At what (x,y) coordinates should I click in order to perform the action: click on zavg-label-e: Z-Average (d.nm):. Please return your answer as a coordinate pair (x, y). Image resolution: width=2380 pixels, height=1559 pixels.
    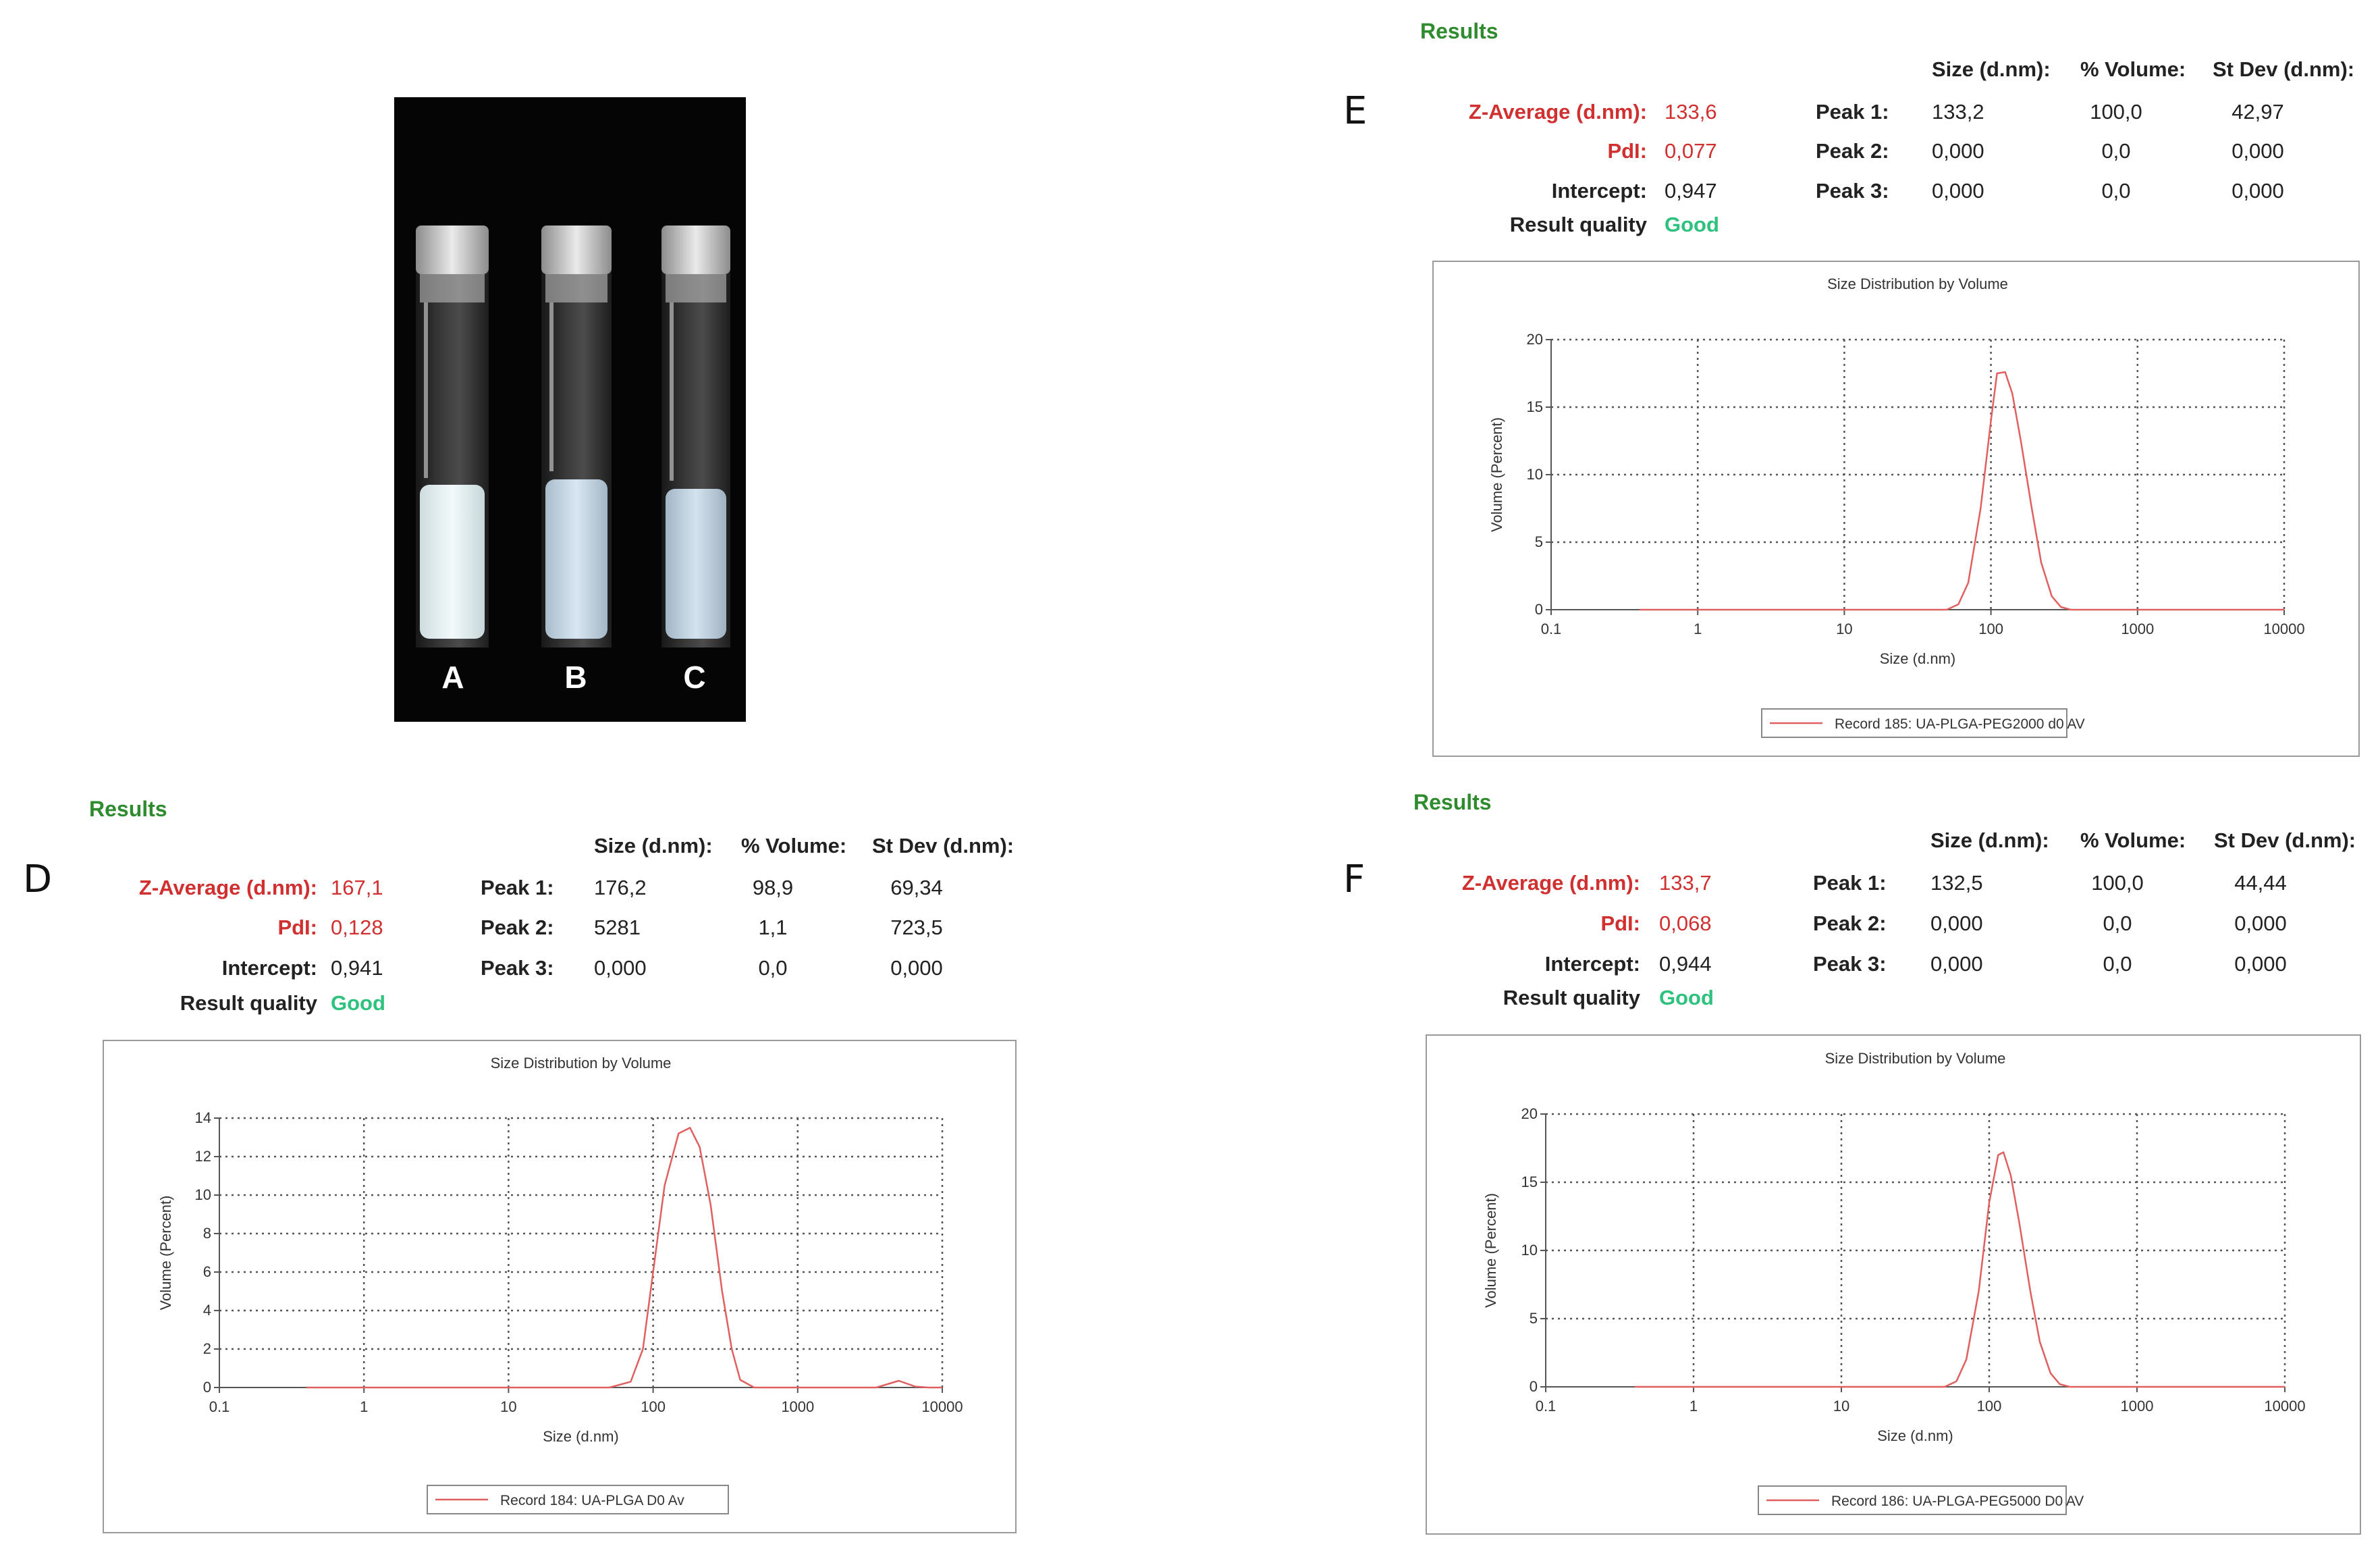
    Looking at the image, I should click on (1557, 112).